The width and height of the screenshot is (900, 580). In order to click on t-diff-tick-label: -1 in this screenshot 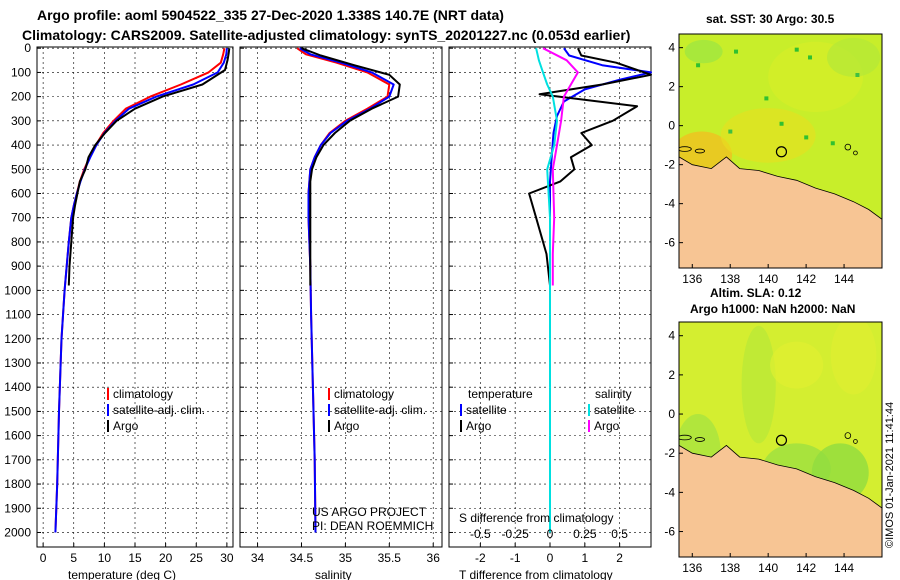, I will do `click(515, 558)`.